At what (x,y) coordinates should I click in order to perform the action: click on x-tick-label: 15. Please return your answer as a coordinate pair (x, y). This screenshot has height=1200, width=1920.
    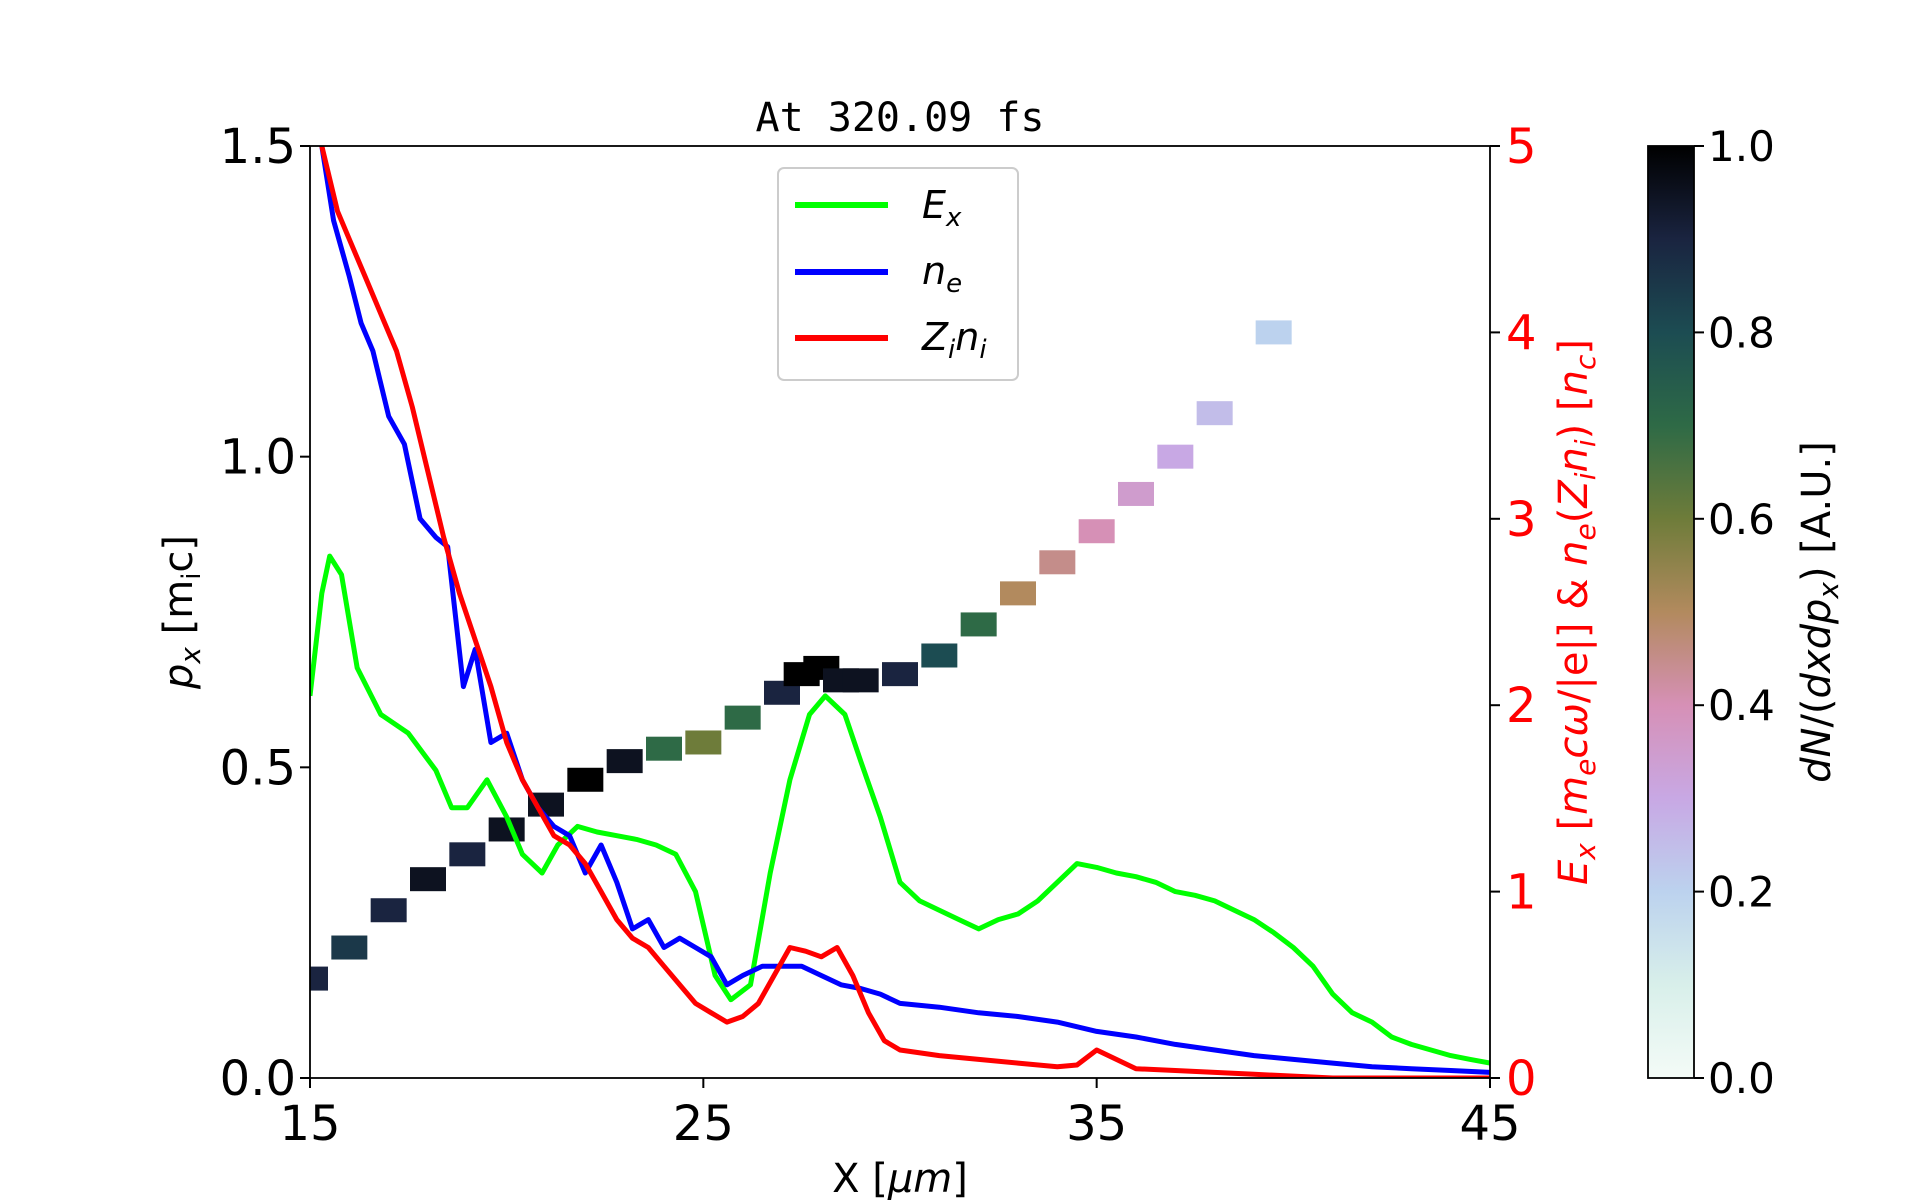
    Looking at the image, I should click on (309, 1124).